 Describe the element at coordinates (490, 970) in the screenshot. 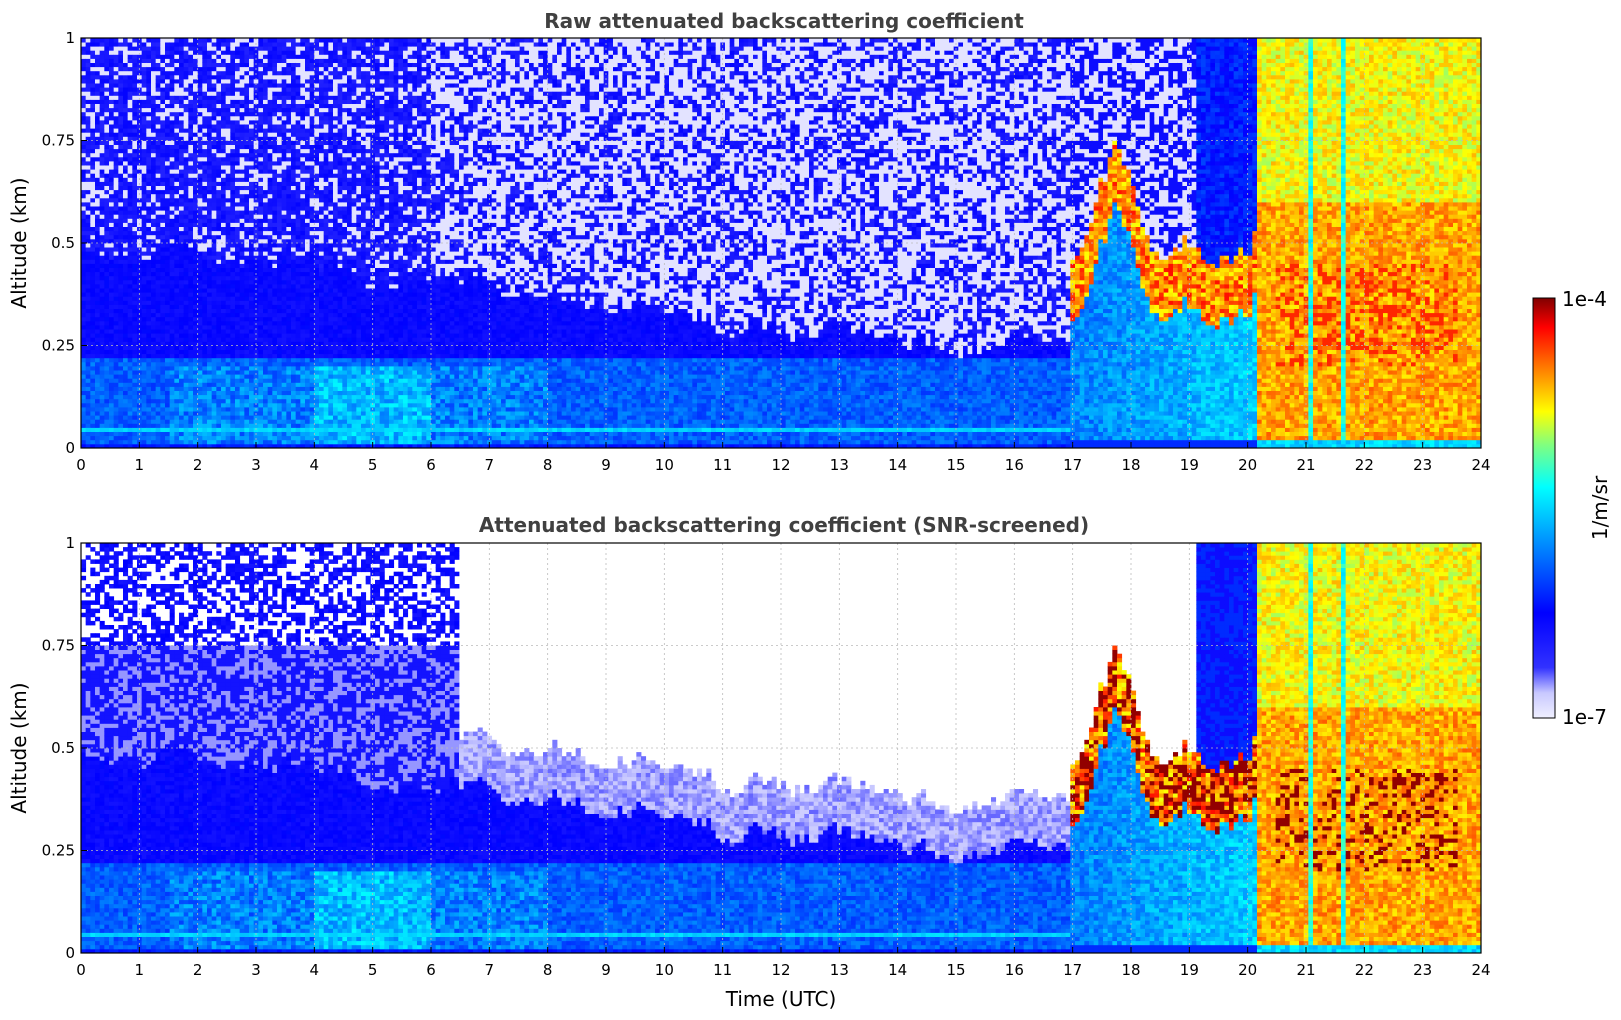

I see `panel2-x-tick-label: 7` at that location.